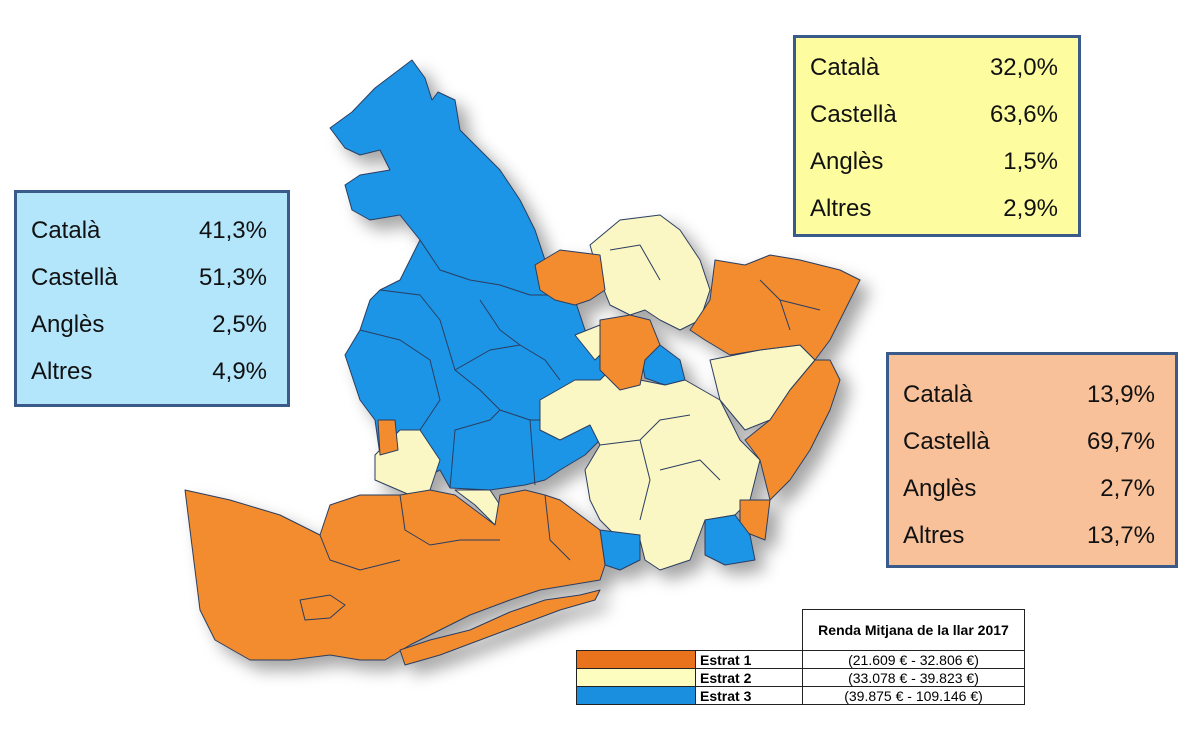 The height and width of the screenshot is (742, 1200). I want to click on legend-label: Estrat 3, so click(749, 695).